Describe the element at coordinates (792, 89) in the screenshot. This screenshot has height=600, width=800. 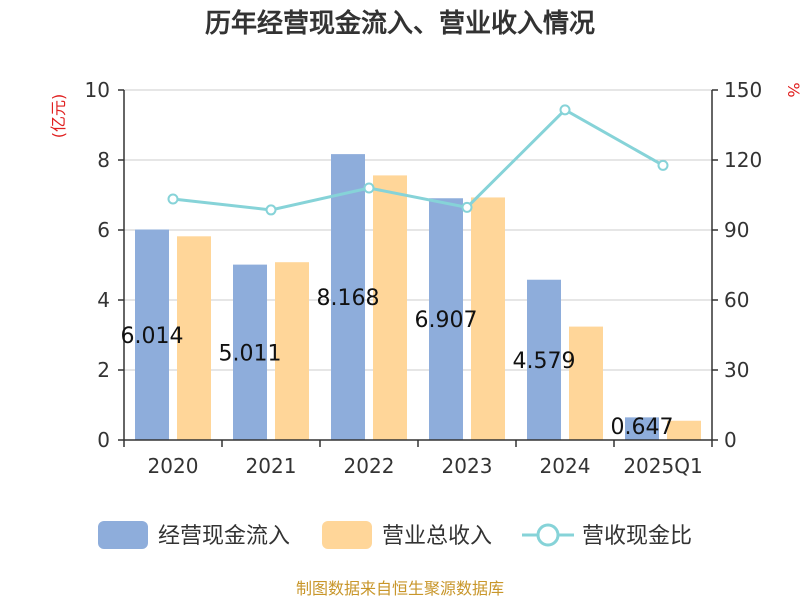
I see `y-axis-right-label: %` at that location.